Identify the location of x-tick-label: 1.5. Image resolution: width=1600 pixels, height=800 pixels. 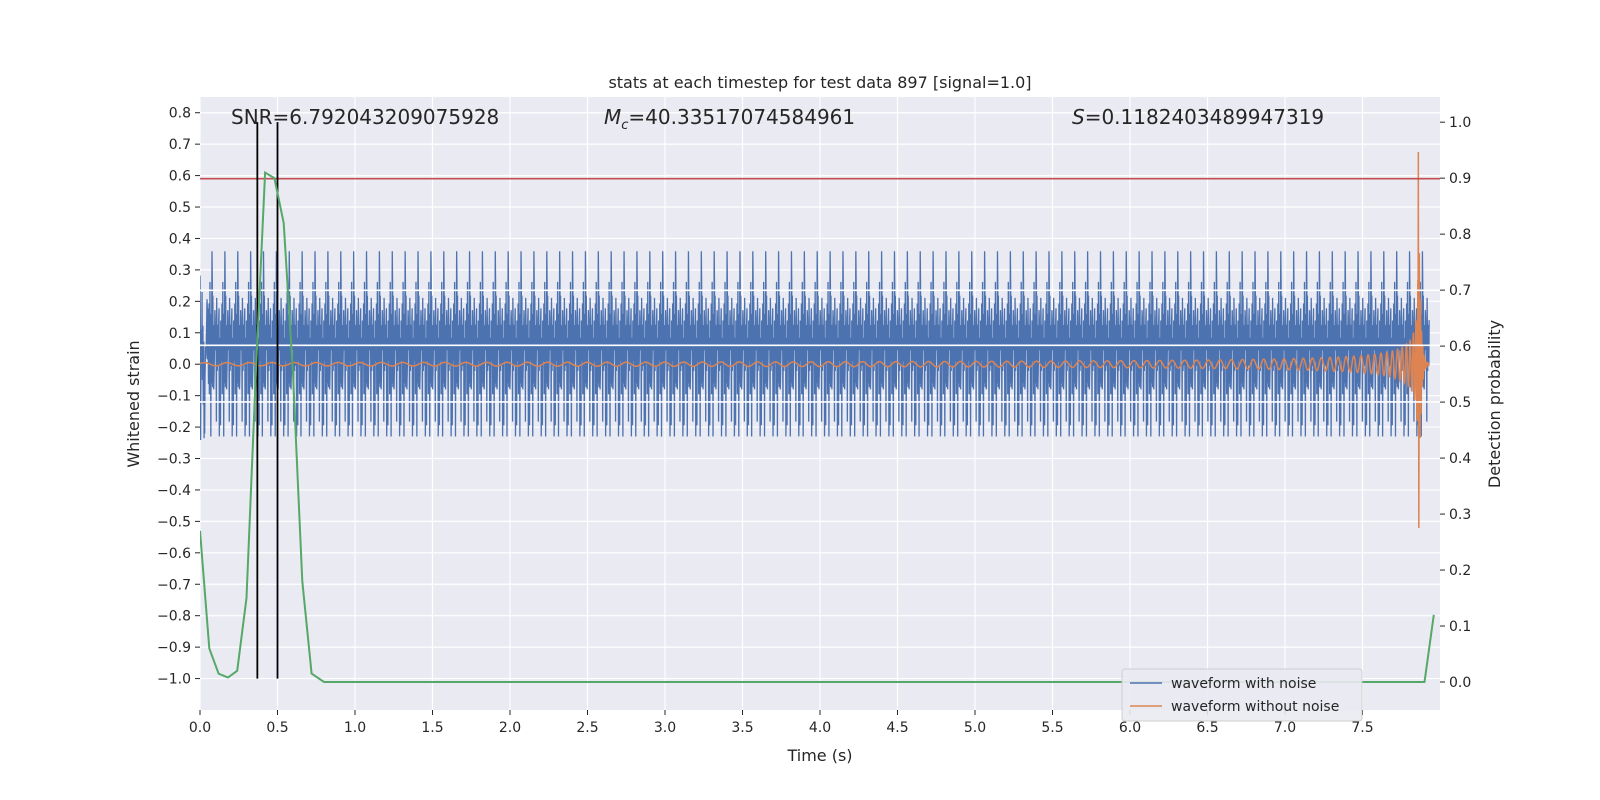
(432, 728).